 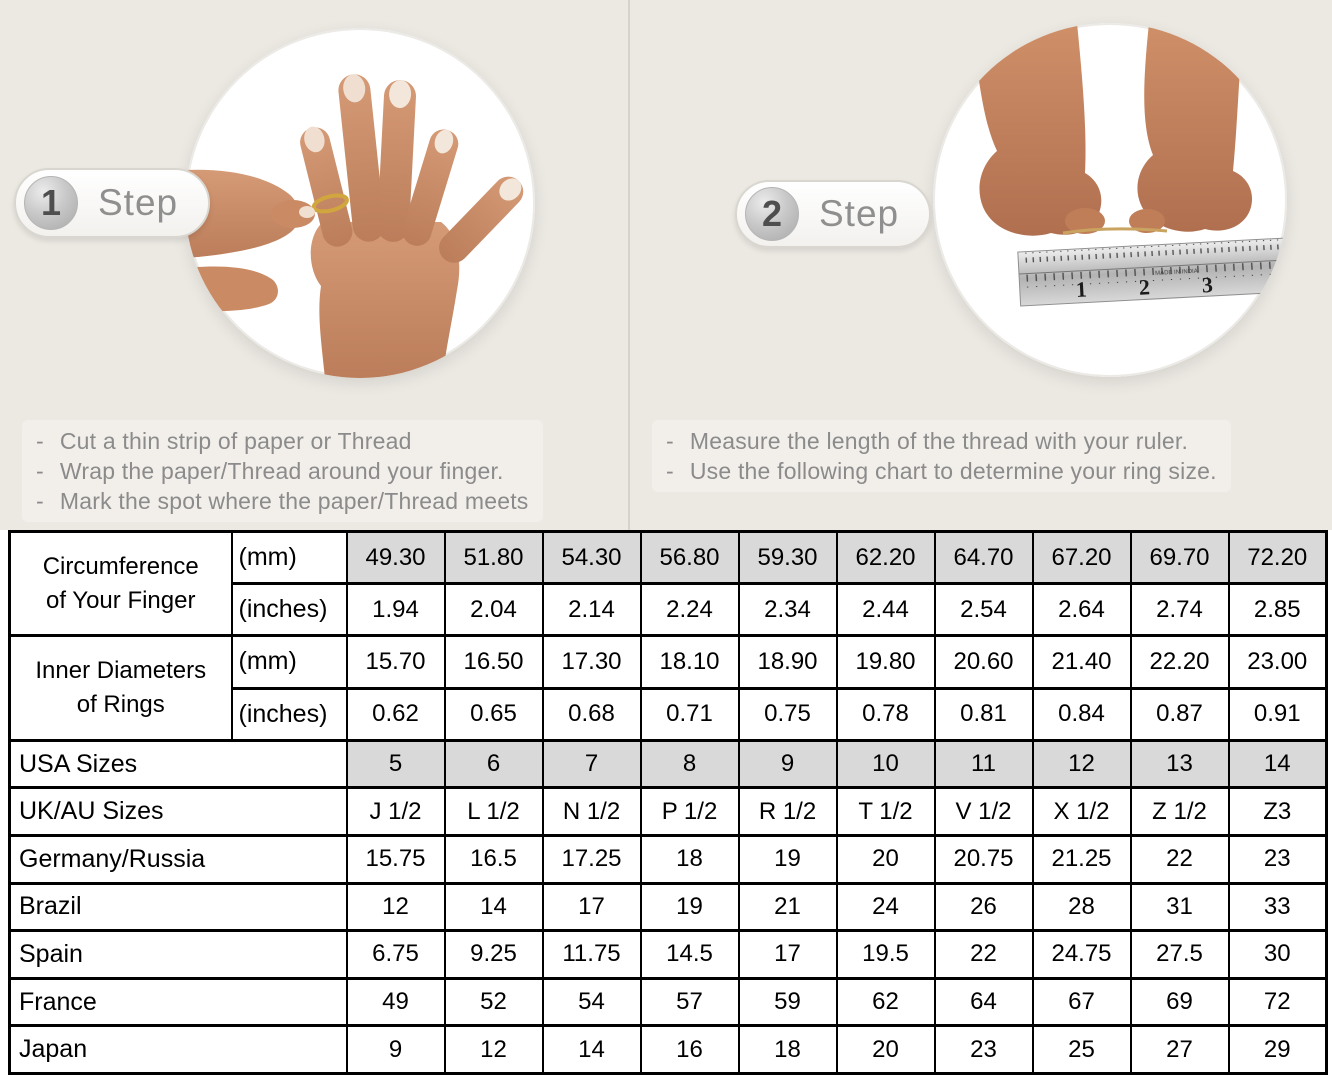 What do you see at coordinates (983, 764) in the screenshot?
I see `size-cell: 11` at bounding box center [983, 764].